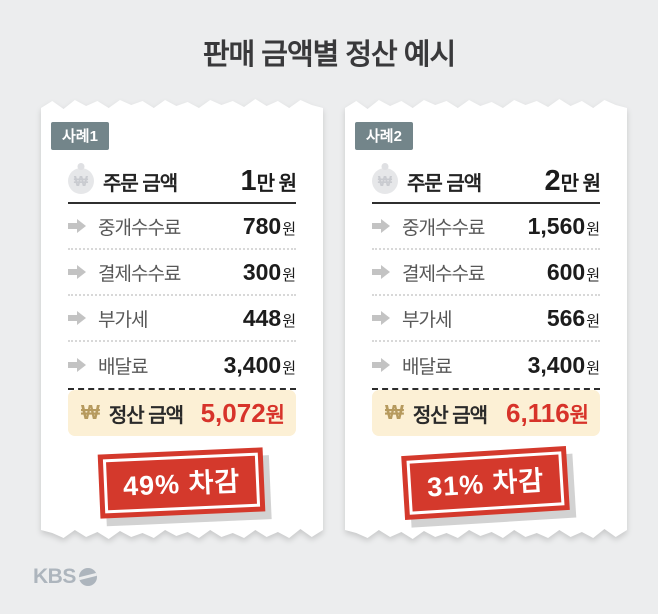 The height and width of the screenshot is (614, 658). What do you see at coordinates (182, 273) in the screenshot?
I see `fee-row: 결제수수료 300 원` at bounding box center [182, 273].